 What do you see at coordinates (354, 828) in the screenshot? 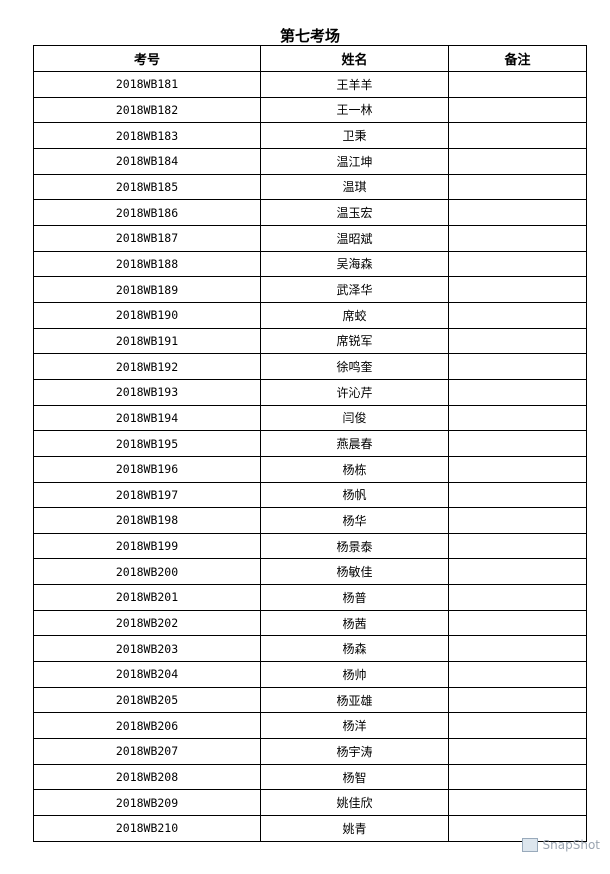
I see `name-cell: 姚青` at bounding box center [354, 828].